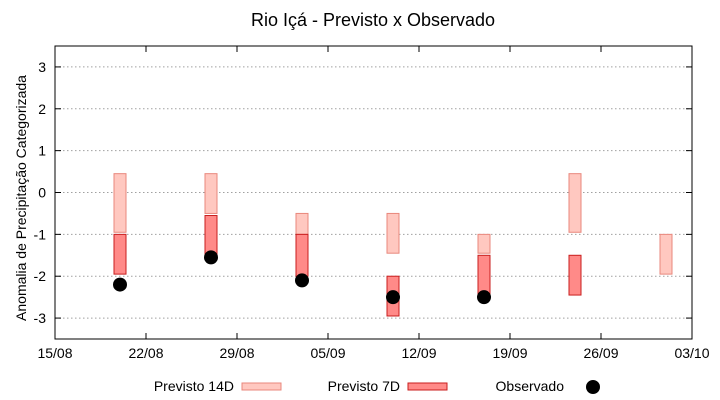 This screenshot has width=720, height=400. What do you see at coordinates (194, 386) in the screenshot?
I see `legend-label-previsto-14d: Previsto 14D` at bounding box center [194, 386].